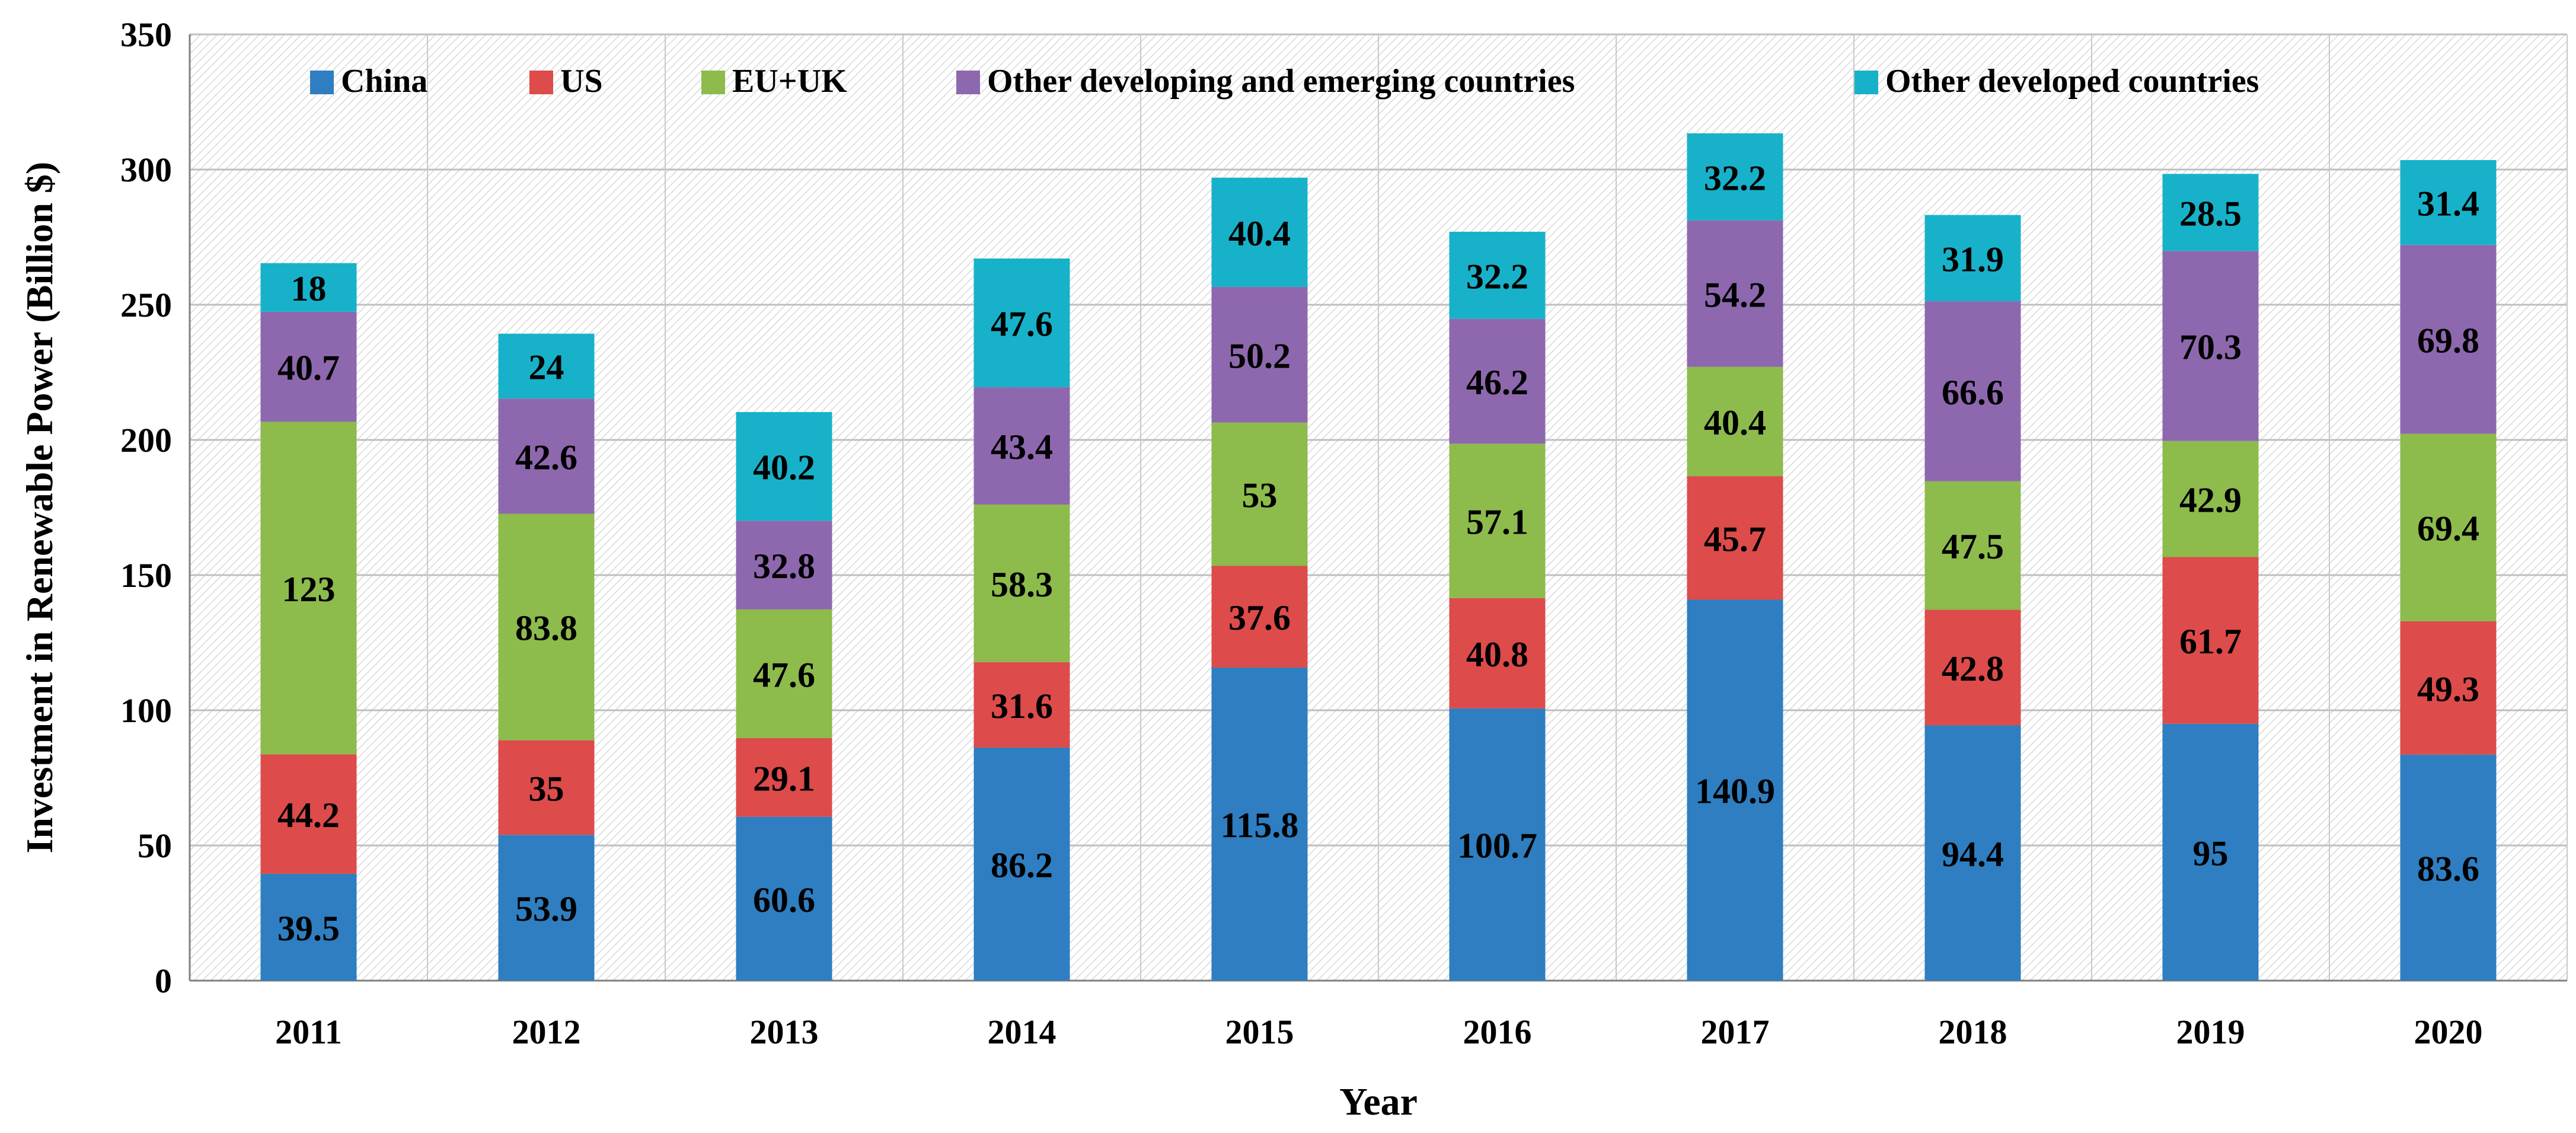  What do you see at coordinates (789, 82) in the screenshot?
I see `legend-label: EU+UK` at bounding box center [789, 82].